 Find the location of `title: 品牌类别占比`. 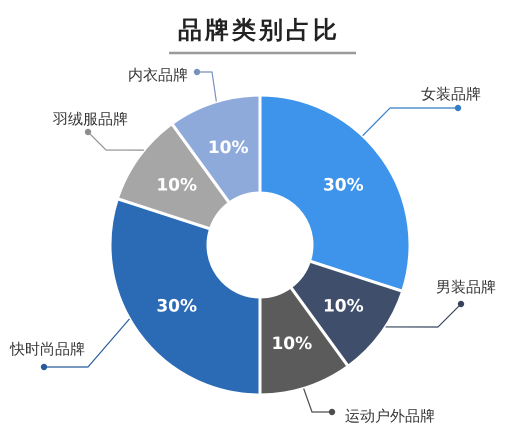

title: 品牌类别占比 is located at coordinates (259, 30).